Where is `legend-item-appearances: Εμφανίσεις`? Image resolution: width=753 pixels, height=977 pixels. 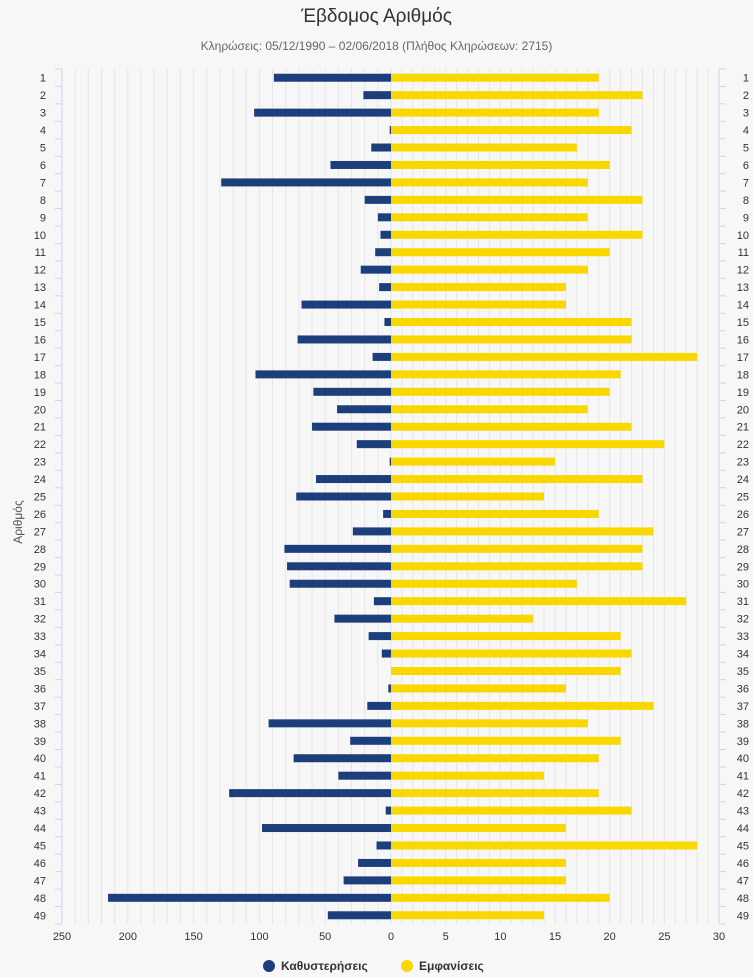
legend-item-appearances: Εμφανίσεις is located at coordinates (442, 966).